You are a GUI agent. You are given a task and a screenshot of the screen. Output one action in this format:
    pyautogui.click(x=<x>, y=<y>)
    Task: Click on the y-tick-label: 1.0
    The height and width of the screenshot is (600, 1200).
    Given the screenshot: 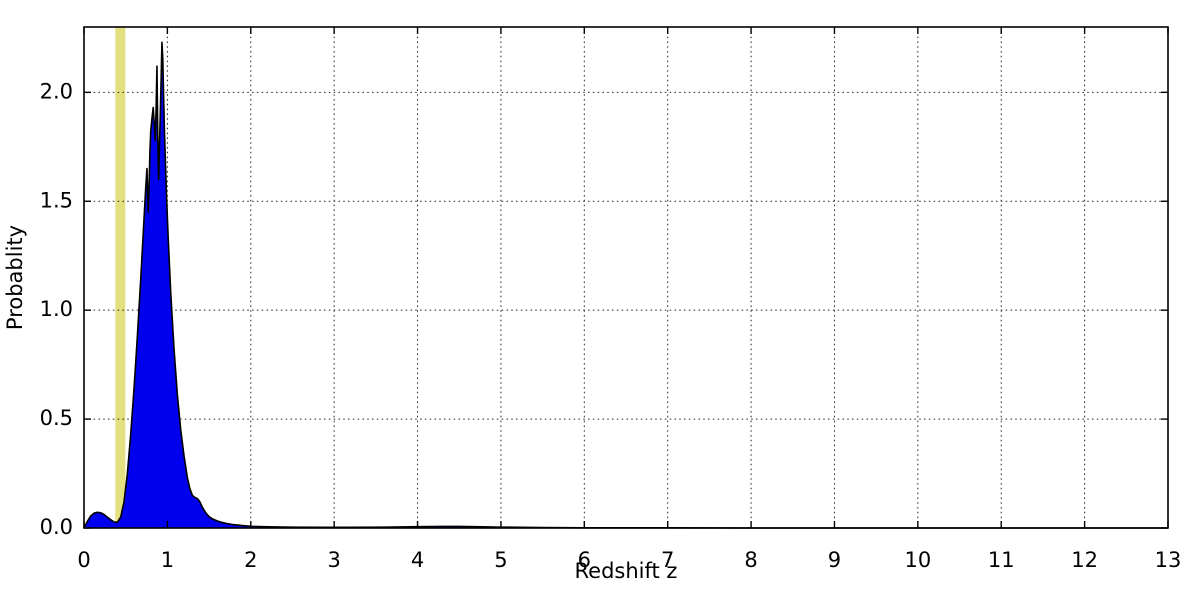 What is the action you would take?
    pyautogui.click(x=56, y=309)
    